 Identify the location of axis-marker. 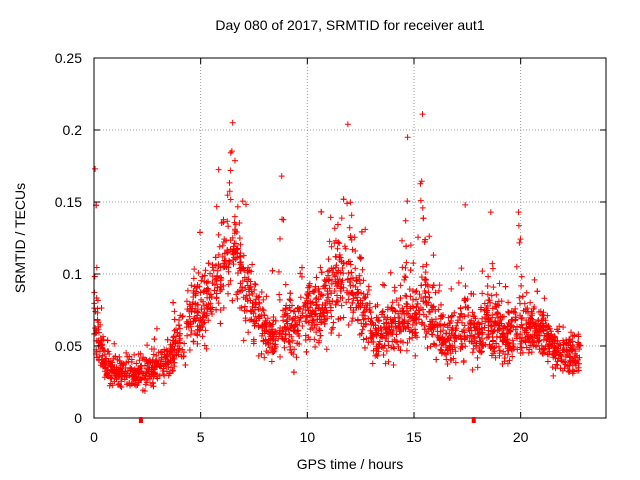
(140, 420).